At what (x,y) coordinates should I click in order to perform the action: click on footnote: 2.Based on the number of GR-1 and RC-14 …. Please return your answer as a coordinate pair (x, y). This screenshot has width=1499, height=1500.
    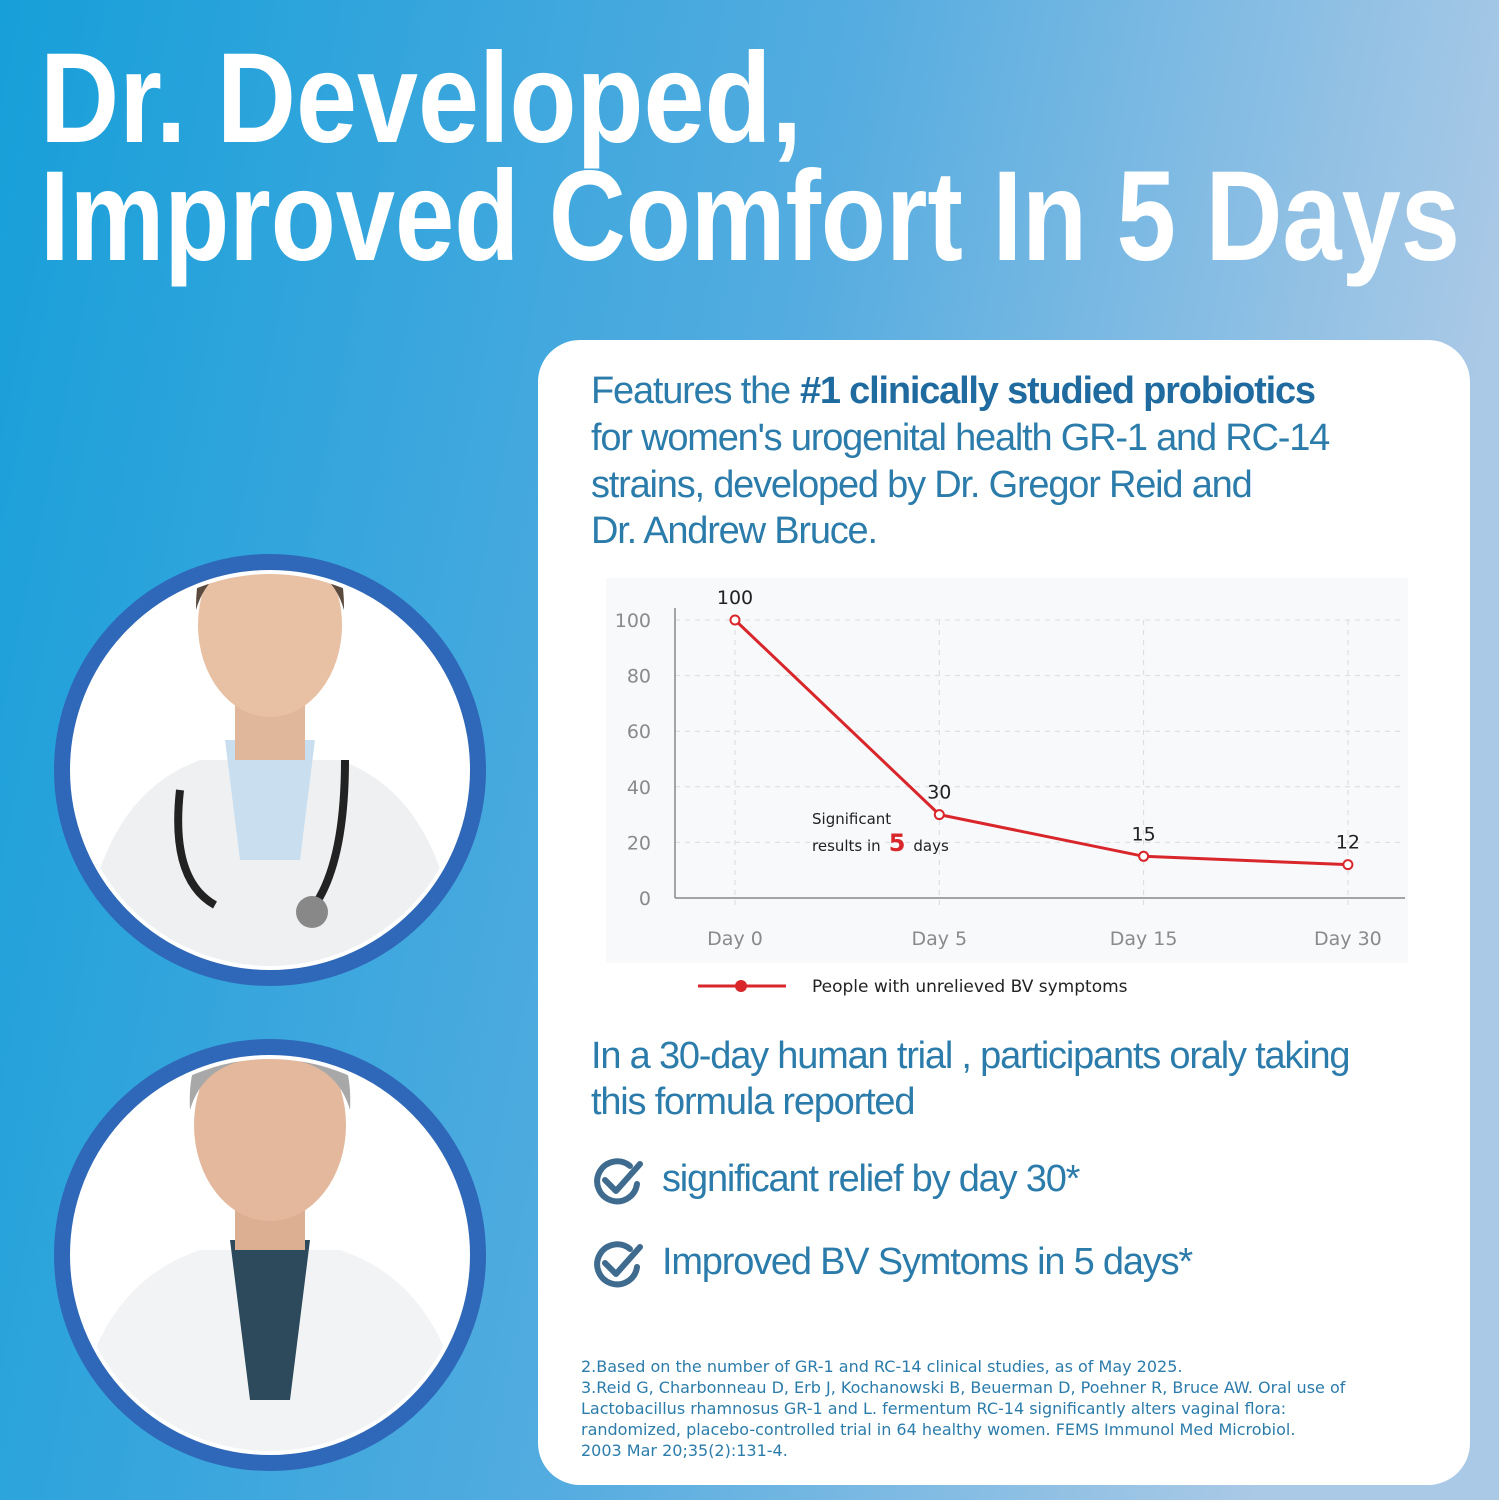
    Looking at the image, I should click on (881, 1366).